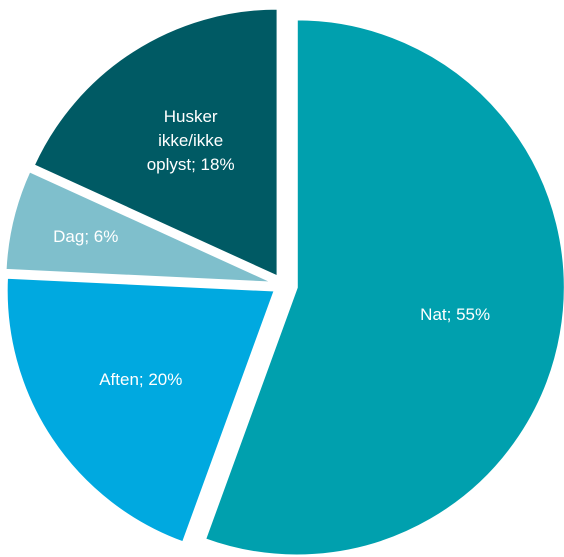 This screenshot has height=557, width=564. I want to click on data-label: Dag; 6%, so click(86, 237).